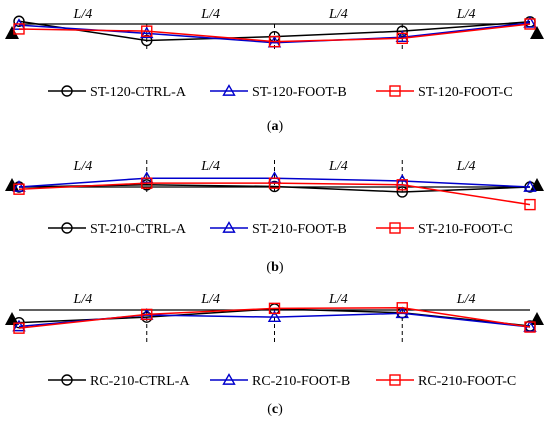  I want to click on legend-label: ST-210-FOOT-B, so click(299, 229).